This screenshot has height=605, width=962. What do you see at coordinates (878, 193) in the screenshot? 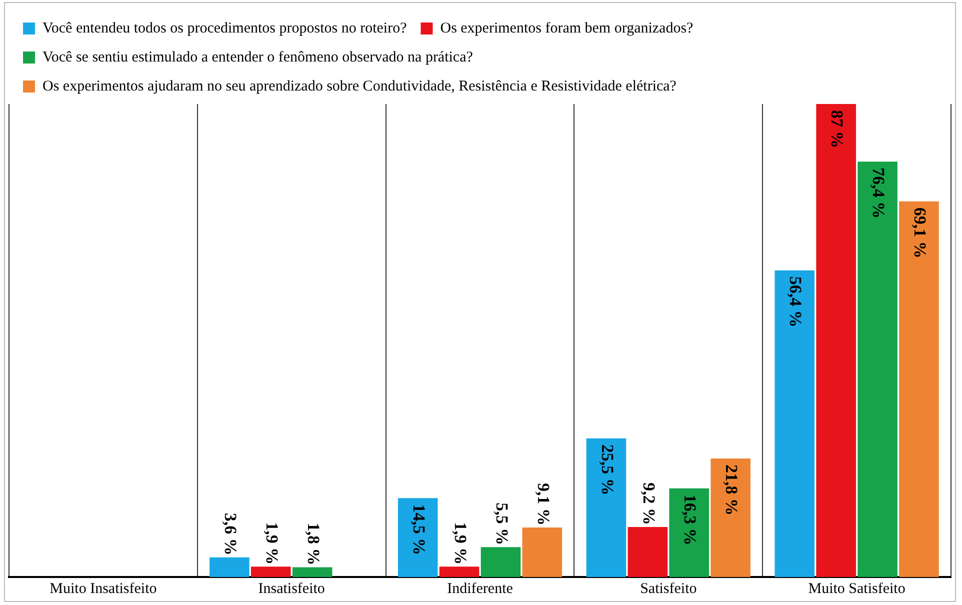
I see `data-label: 76,4 %` at bounding box center [878, 193].